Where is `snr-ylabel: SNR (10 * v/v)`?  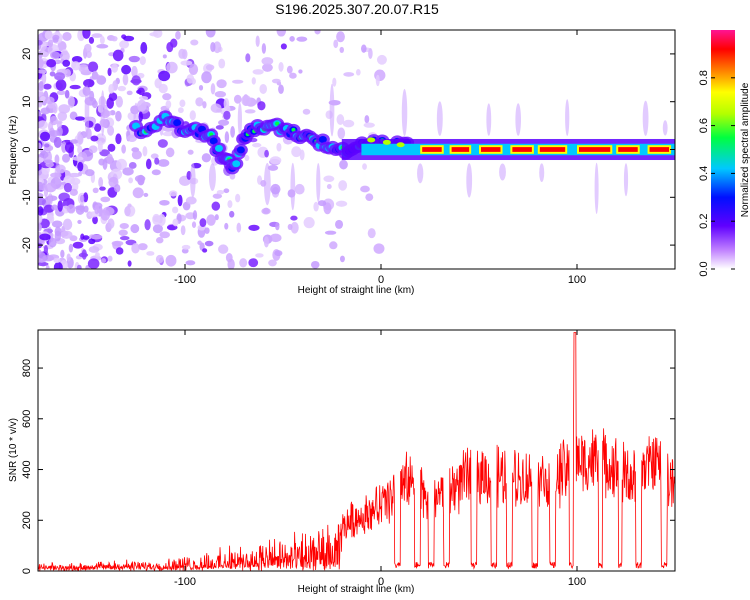 snr-ylabel: SNR (10 * v/v) is located at coordinates (13, 450).